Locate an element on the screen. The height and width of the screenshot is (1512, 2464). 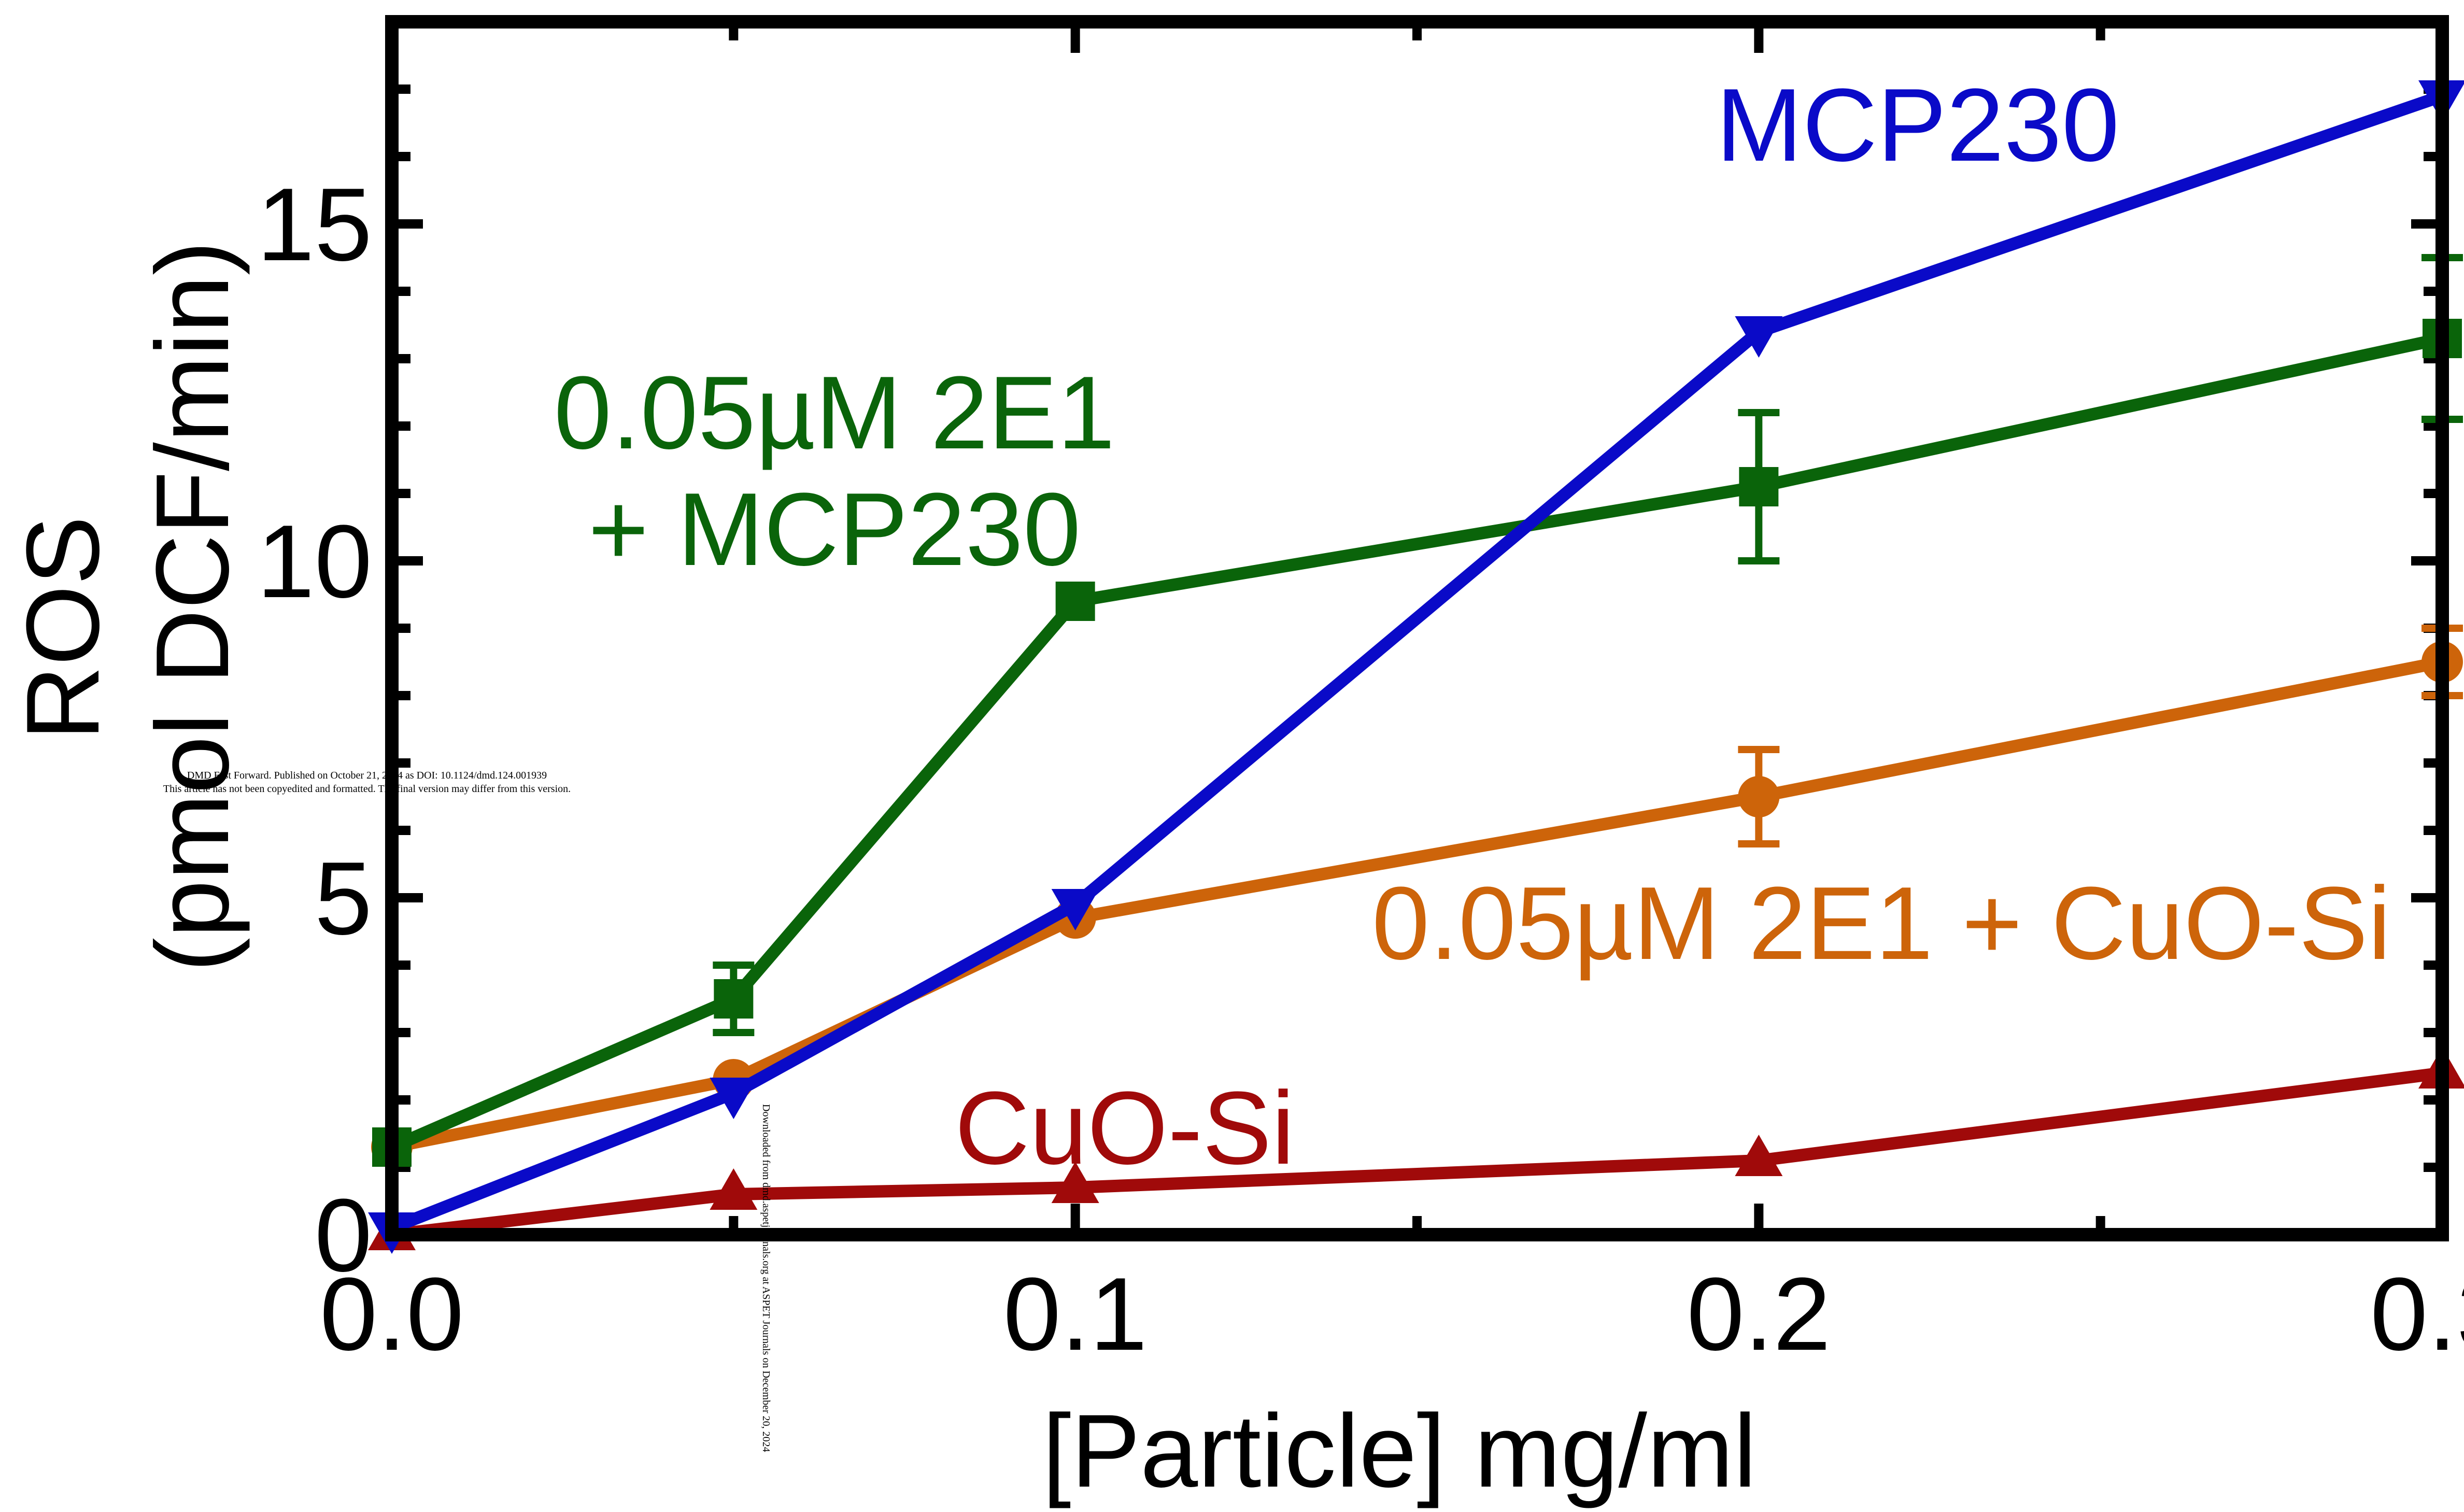
series-line is located at coordinates (1417, 1154).